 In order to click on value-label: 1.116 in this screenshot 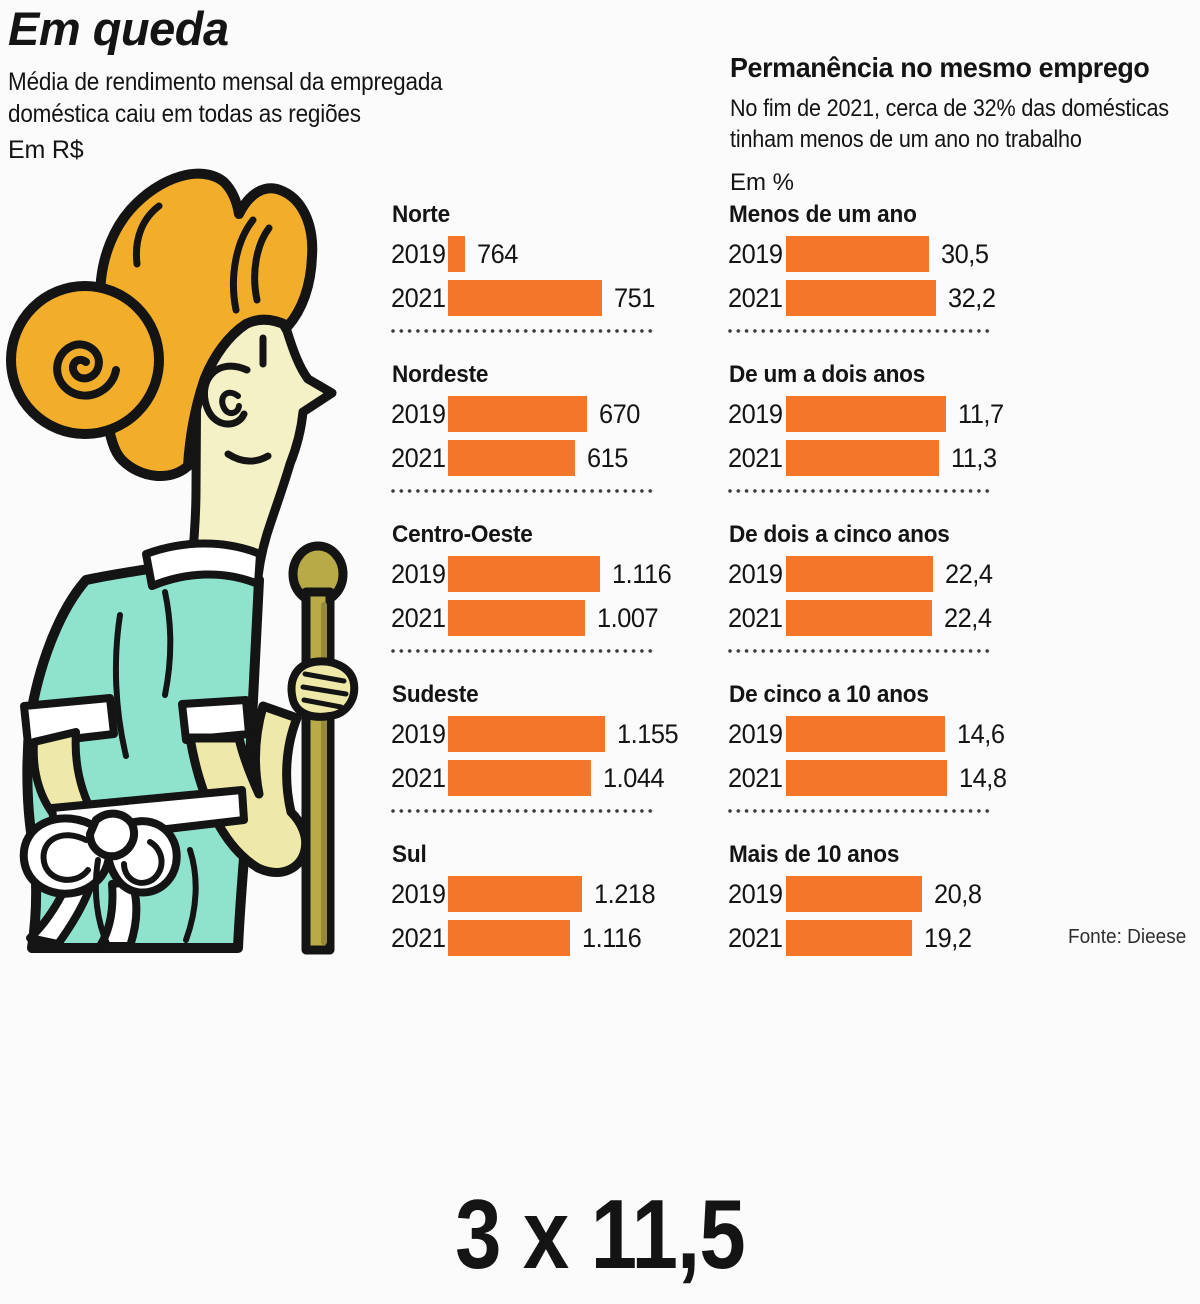, I will do `click(642, 573)`.